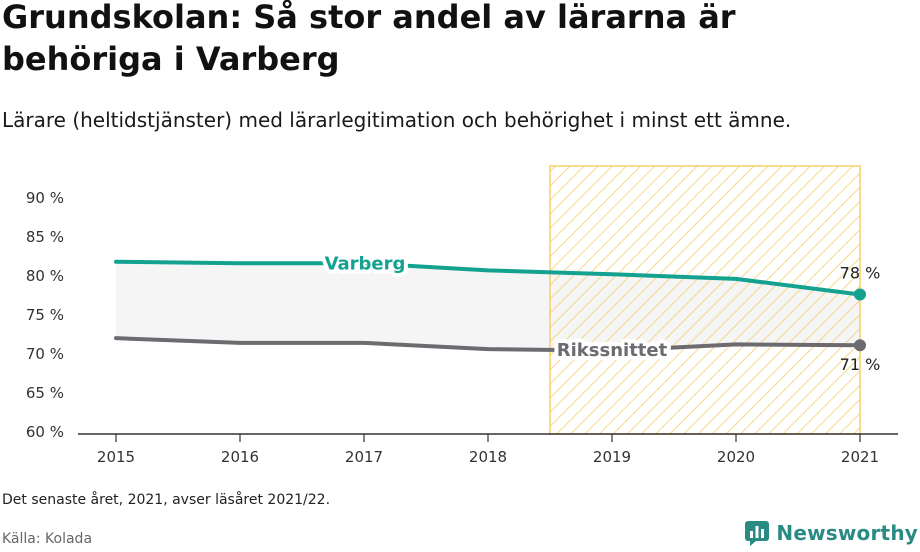 Image resolution: width=920 pixels, height=552 pixels. I want to click on x-tick-label: 2021, so click(860, 457).